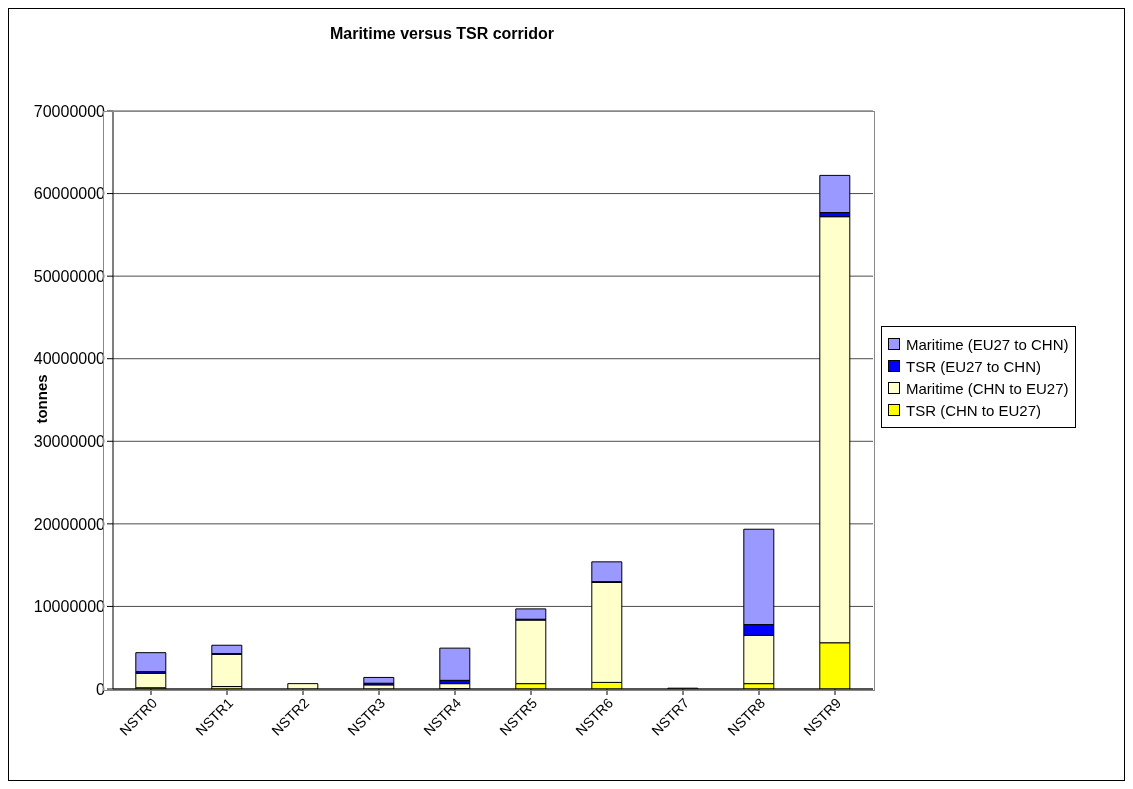 This screenshot has width=1133, height=789. I want to click on y-tick-label: 30000000, so click(69, 441).